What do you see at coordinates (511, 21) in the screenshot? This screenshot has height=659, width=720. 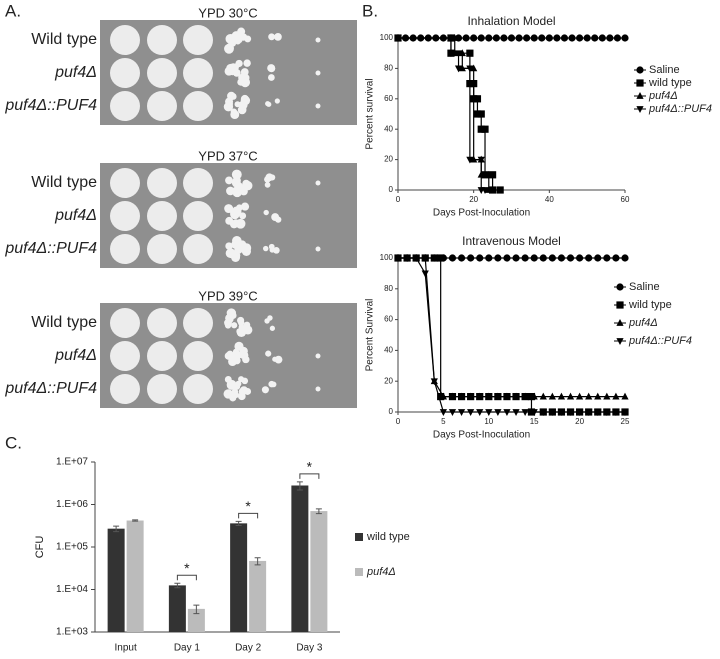 I see `chart-title: Inhalation Model` at bounding box center [511, 21].